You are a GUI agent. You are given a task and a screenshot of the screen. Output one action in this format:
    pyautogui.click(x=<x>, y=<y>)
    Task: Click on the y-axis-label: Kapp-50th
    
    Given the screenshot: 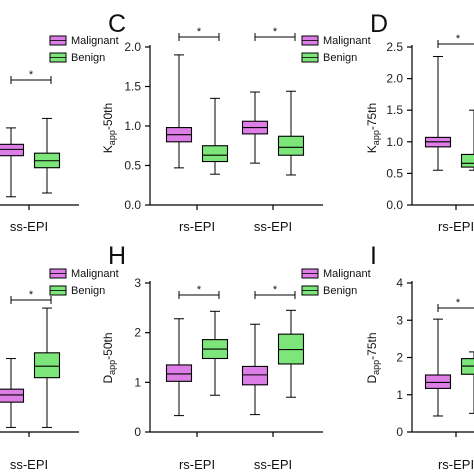 What is the action you would take?
    pyautogui.click(x=109, y=128)
    